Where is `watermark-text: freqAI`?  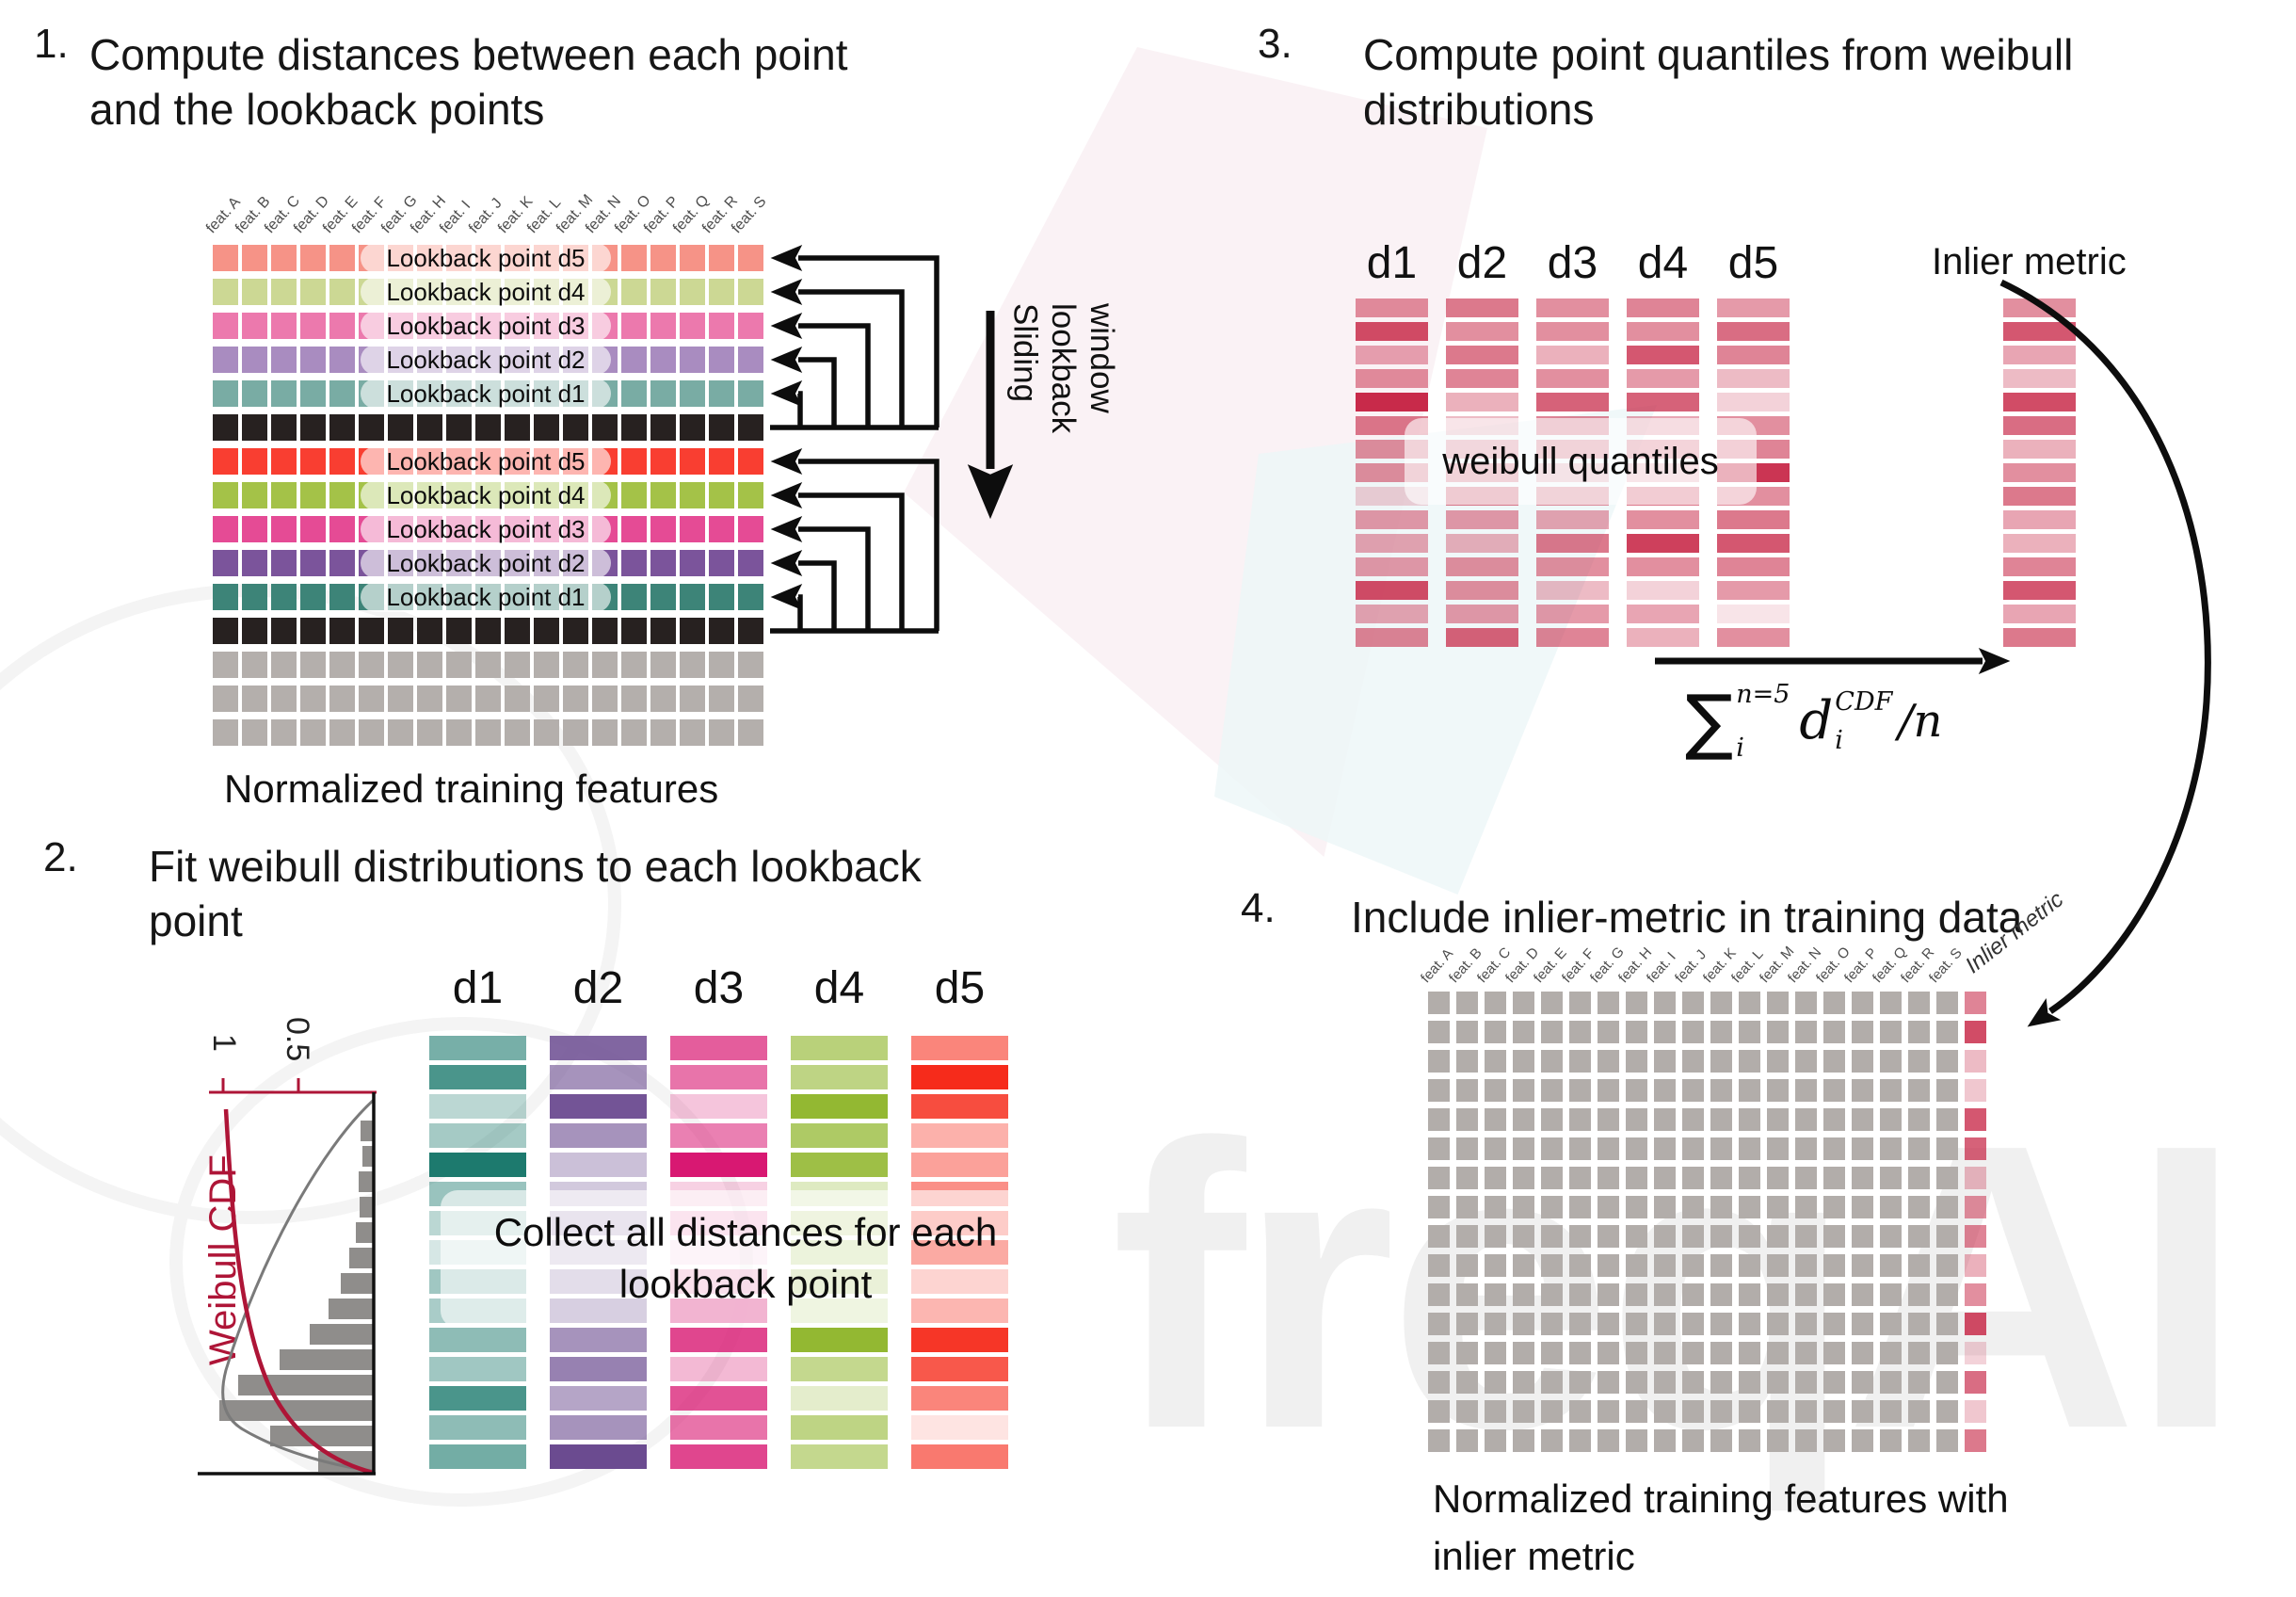
watermark-text: freqAI is located at coordinates (1677, 1287).